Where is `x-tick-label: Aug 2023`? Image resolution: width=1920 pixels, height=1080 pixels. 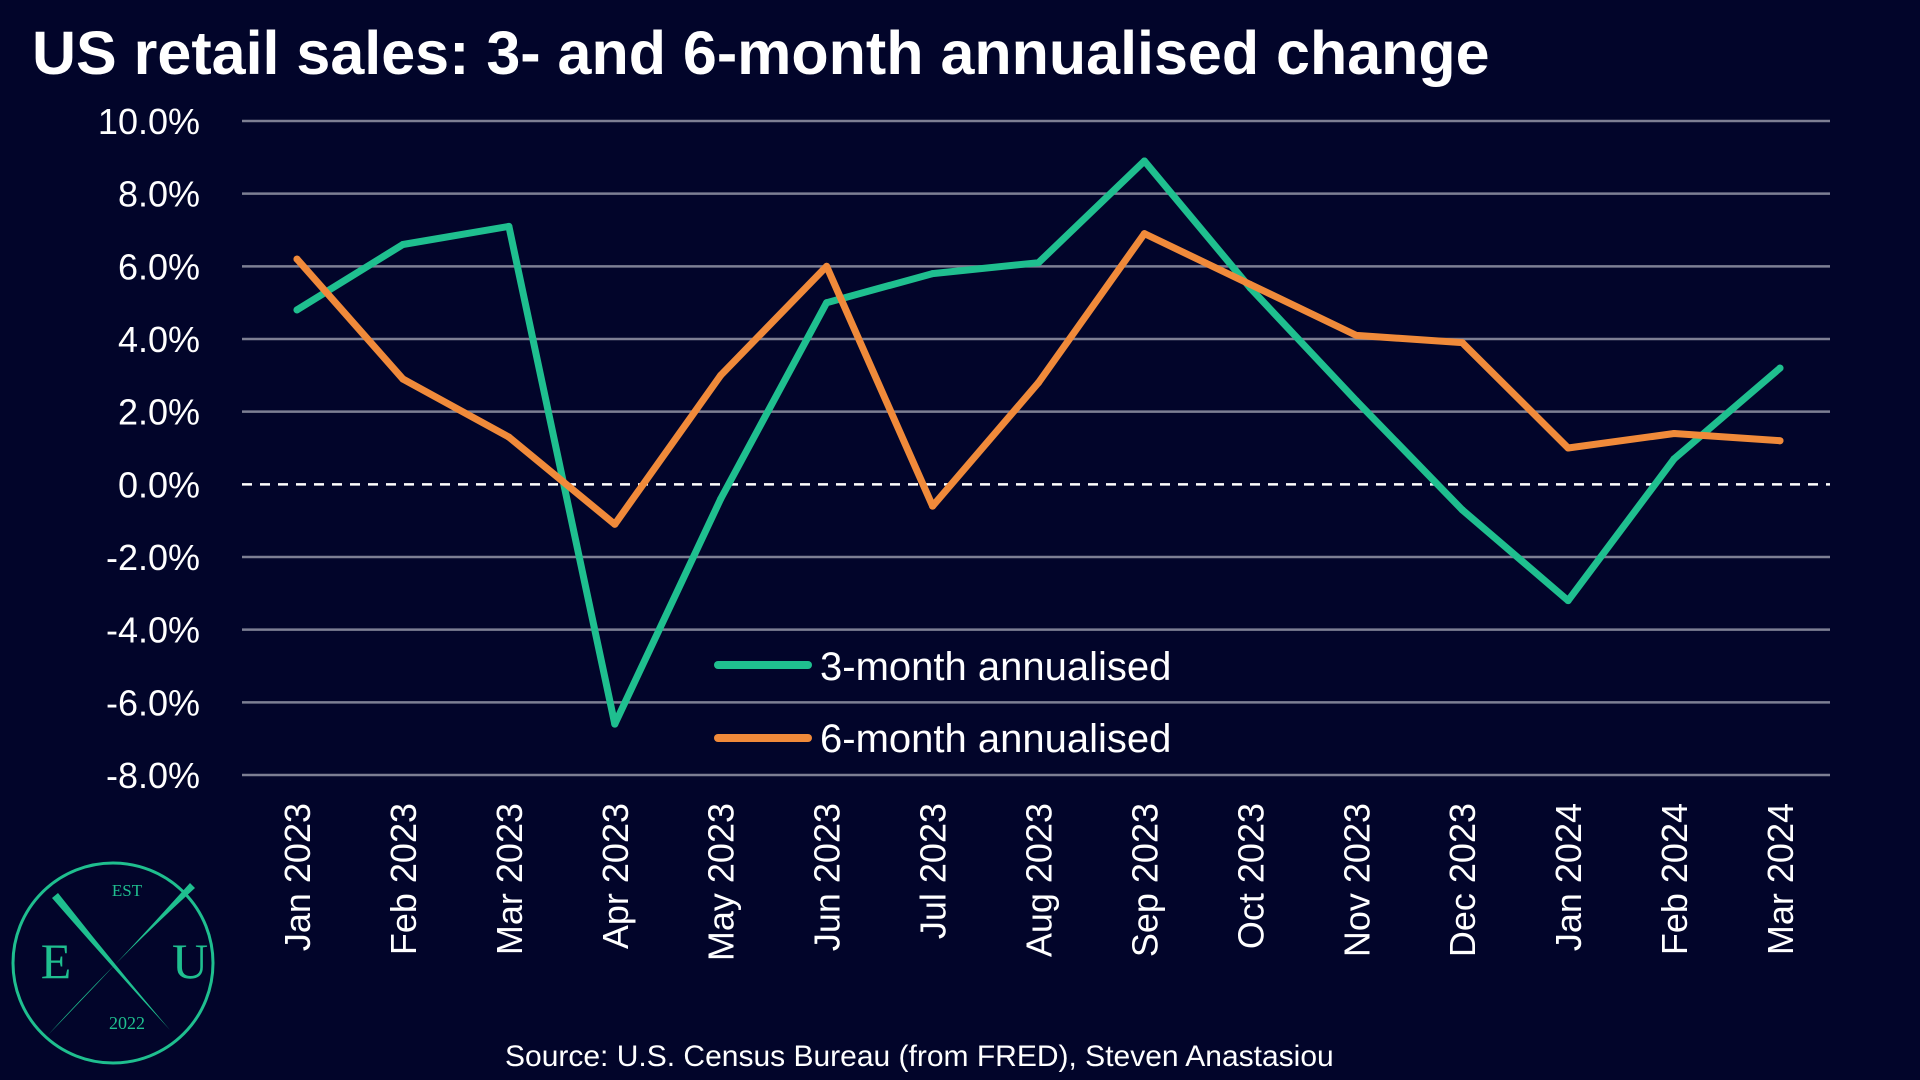 x-tick-label: Aug 2023 is located at coordinates (1039, 880).